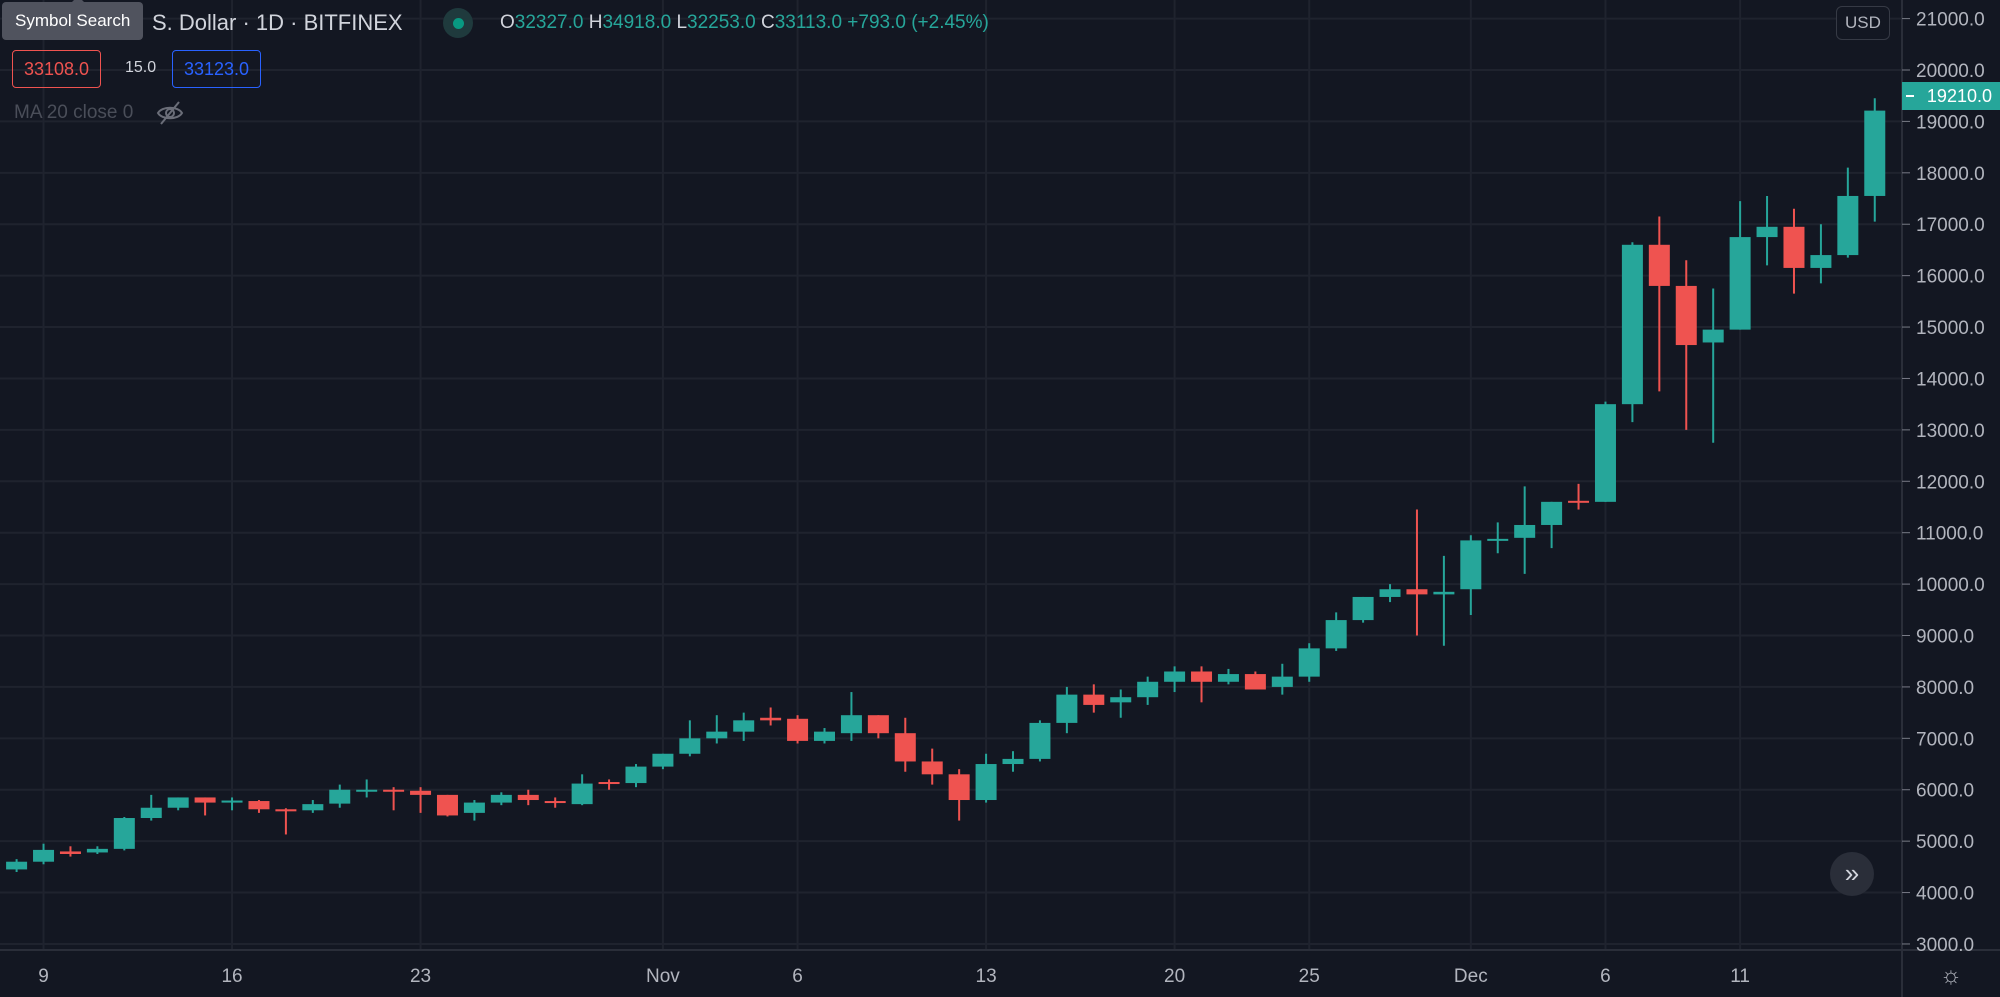  Describe the element at coordinates (1945, 945) in the screenshot. I see `y-tick-label: 3000.0` at that location.